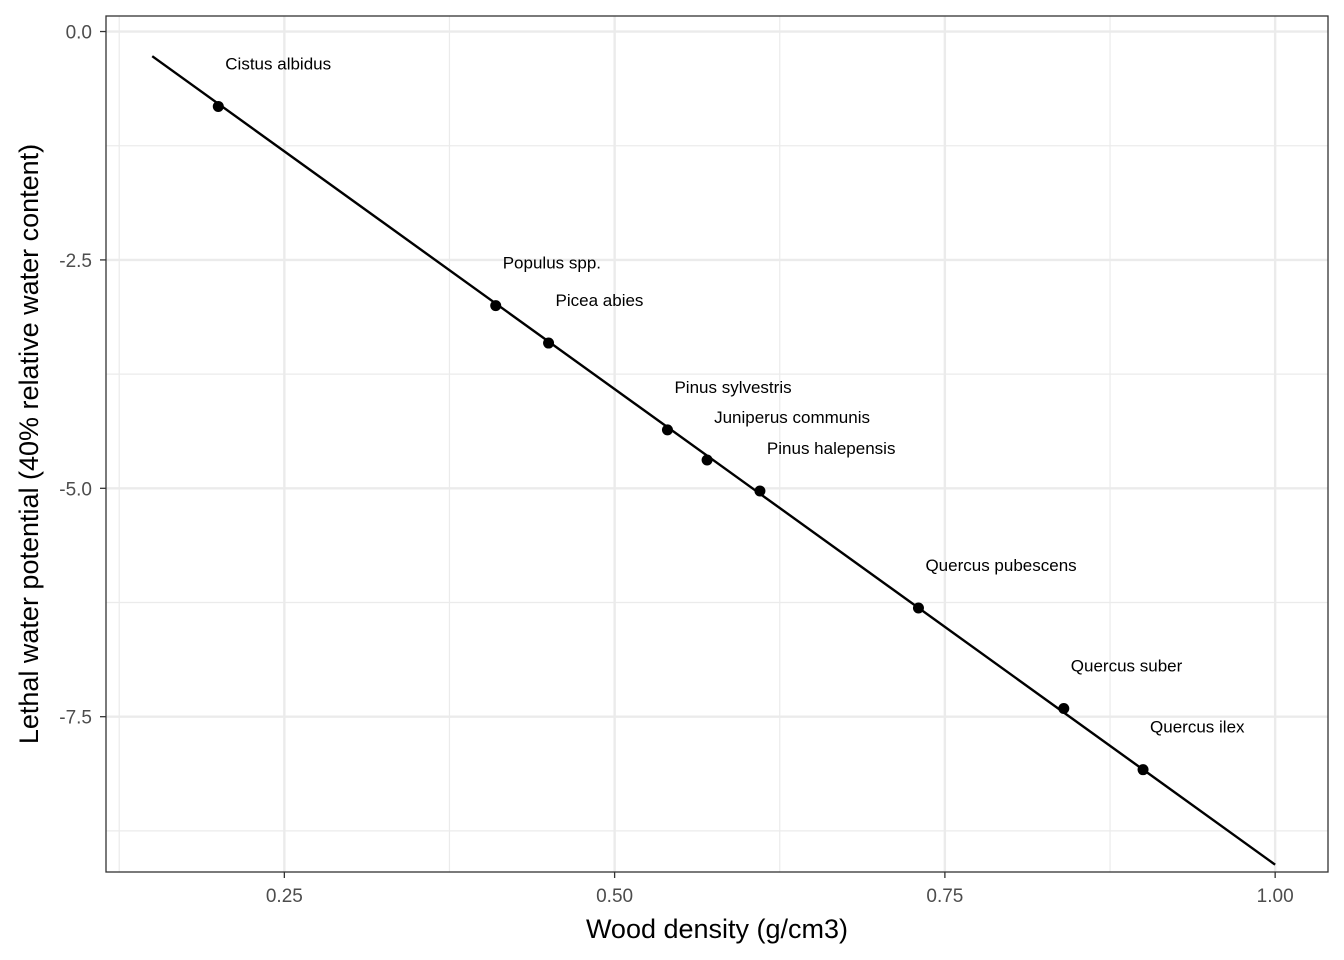  Describe the element at coordinates (614, 896) in the screenshot. I see `x-tick-label: 0.50` at that location.